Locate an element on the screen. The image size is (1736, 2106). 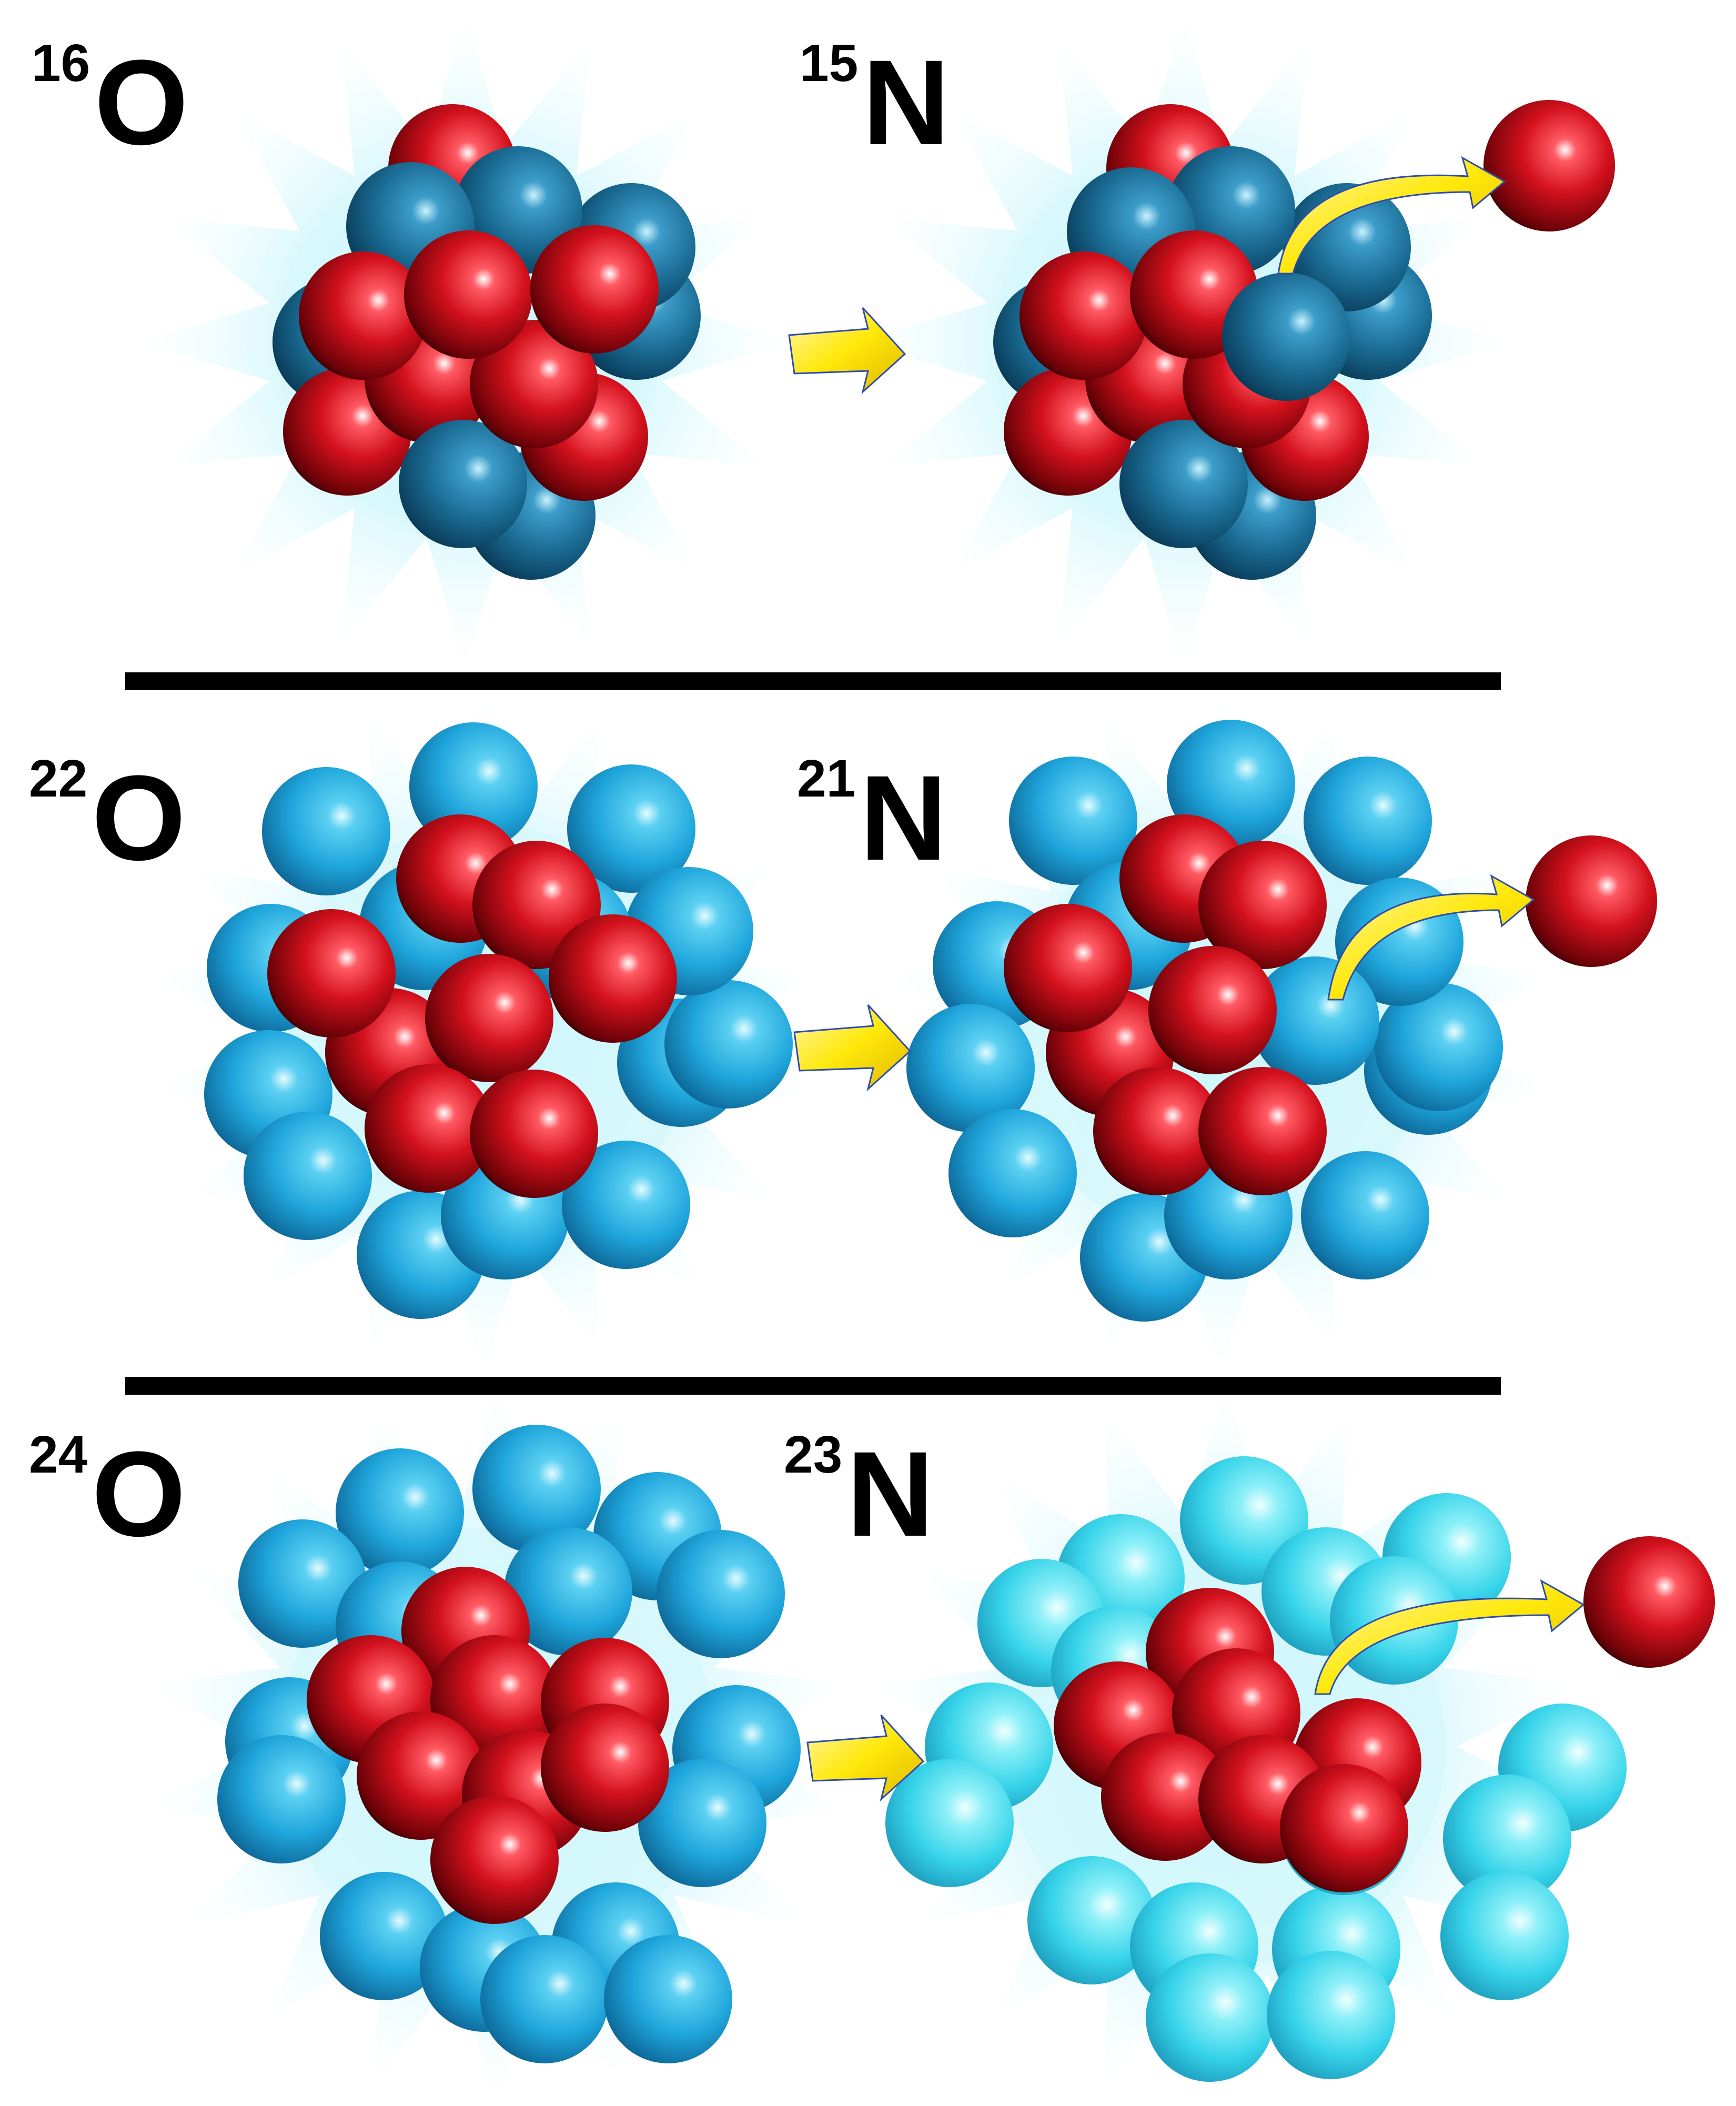
mass-number: 15 is located at coordinates (829, 63).